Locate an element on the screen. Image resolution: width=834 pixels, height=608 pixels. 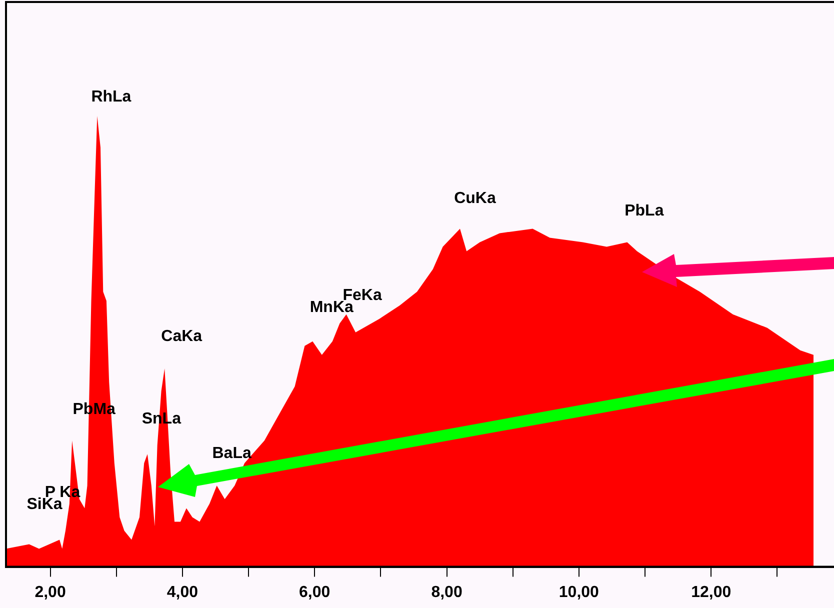
x-tick-label: 2,00 is located at coordinates (50, 592).